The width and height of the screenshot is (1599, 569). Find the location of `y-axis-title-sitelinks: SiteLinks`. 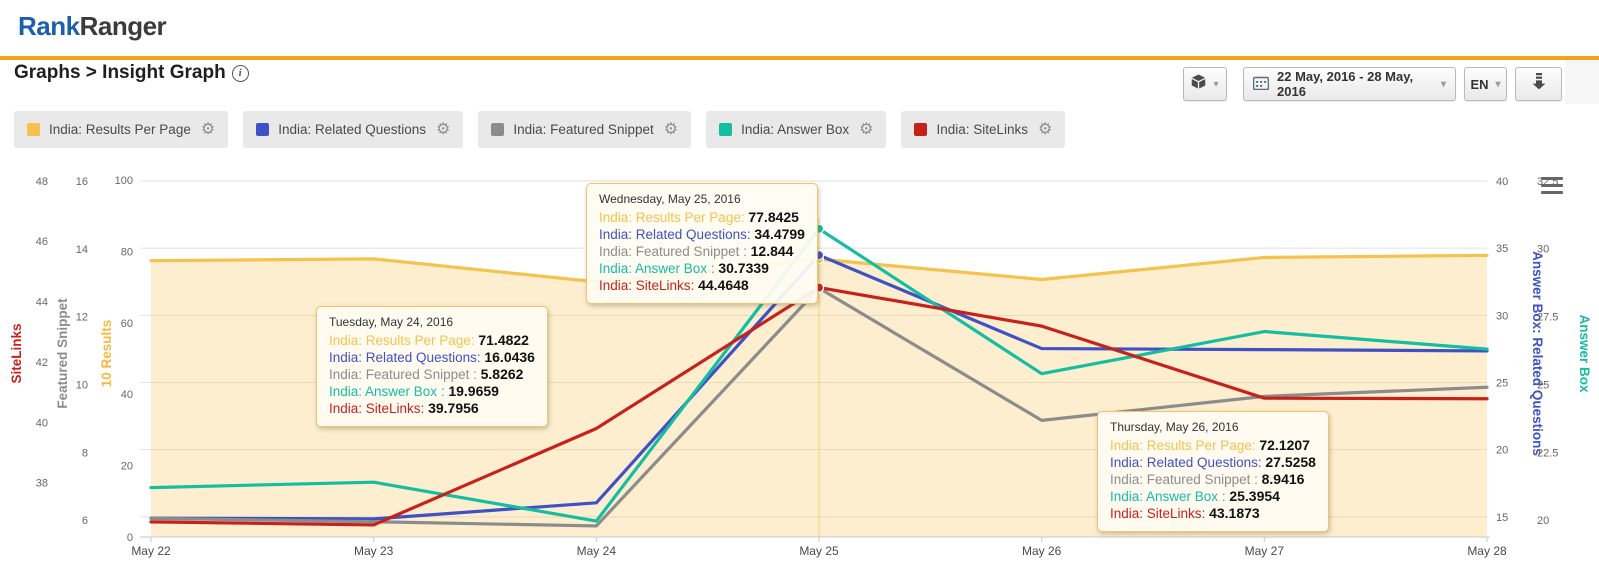

y-axis-title-sitelinks: SiteLinks is located at coordinates (16, 353).